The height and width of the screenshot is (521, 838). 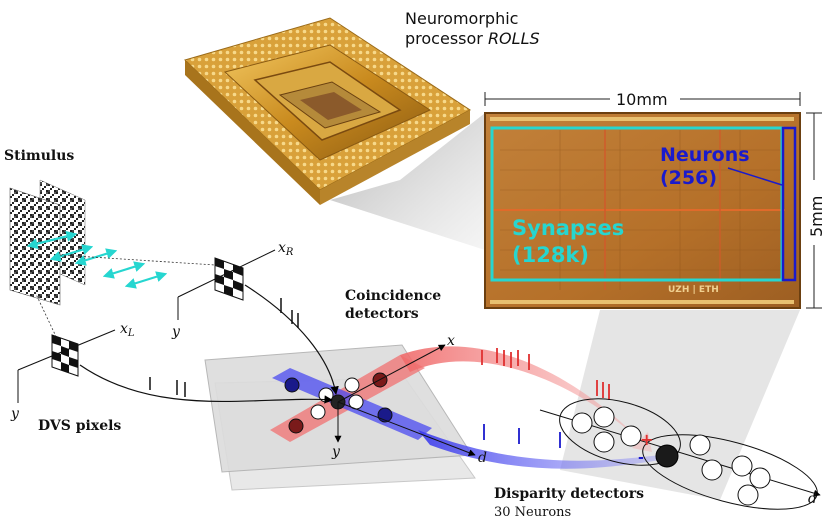 I want to click on disparity-output-neuron, so click(x=667, y=456).